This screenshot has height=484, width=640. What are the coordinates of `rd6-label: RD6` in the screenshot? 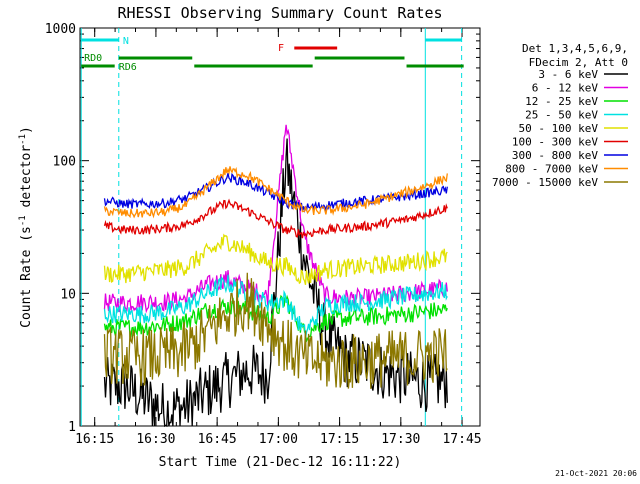 It's located at (128, 67).